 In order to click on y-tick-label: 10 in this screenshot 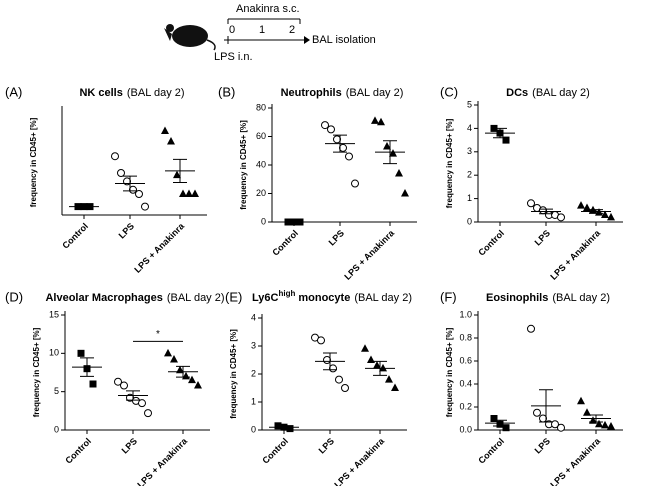, I will do `click(54, 353)`.